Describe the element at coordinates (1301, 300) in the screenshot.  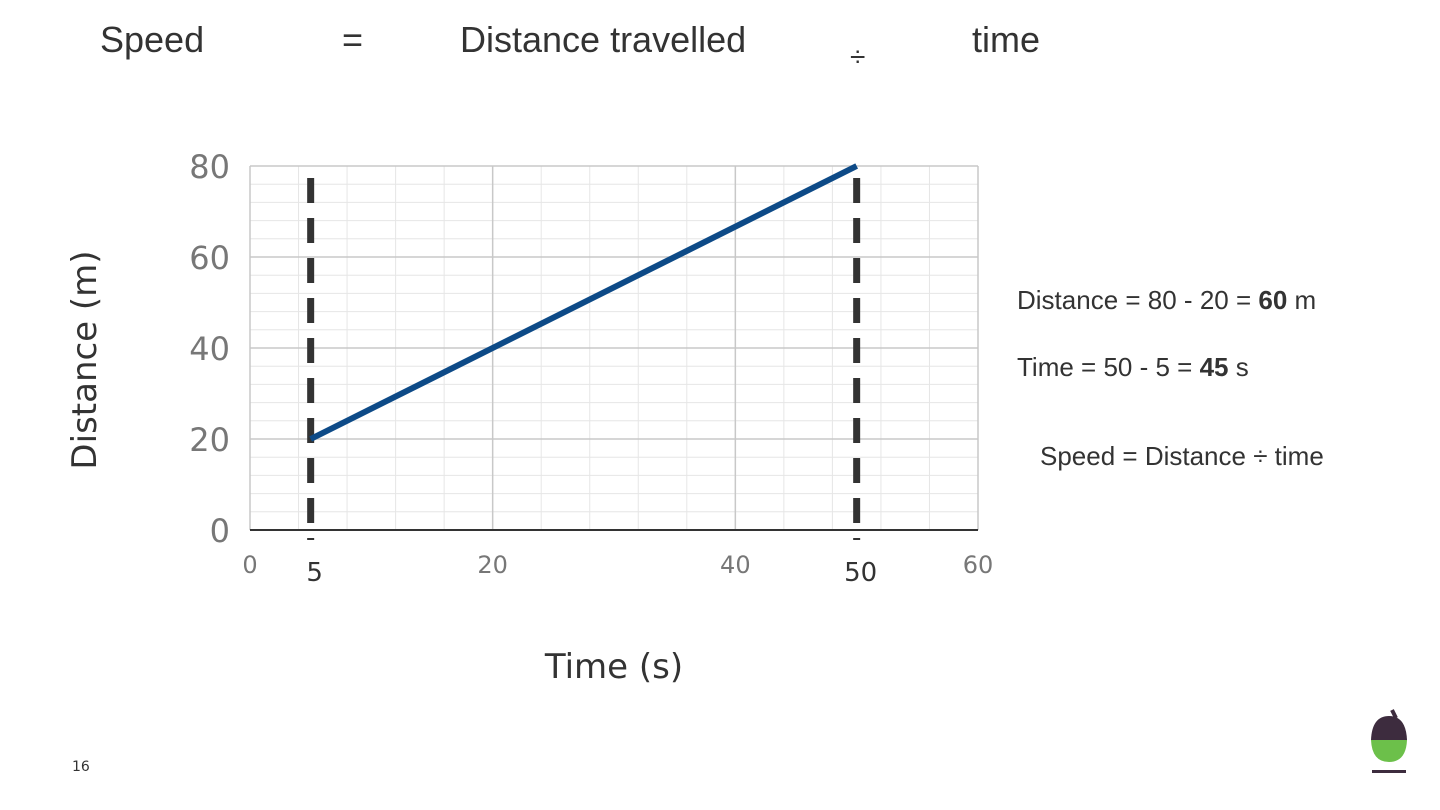
I see `note-unit: m` at that location.